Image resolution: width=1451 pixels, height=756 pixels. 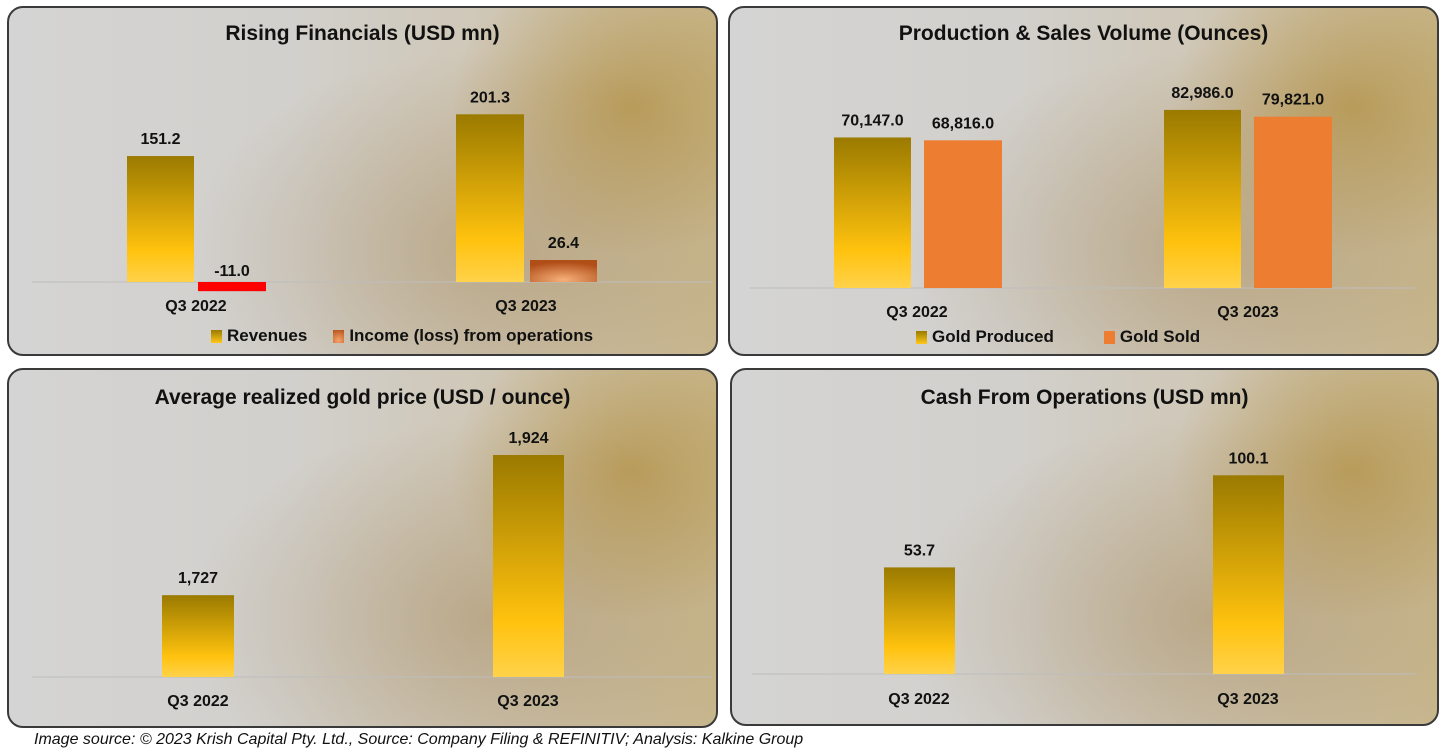 I want to click on chart-title: Rising Financials (USD mn), so click(x=362, y=33).